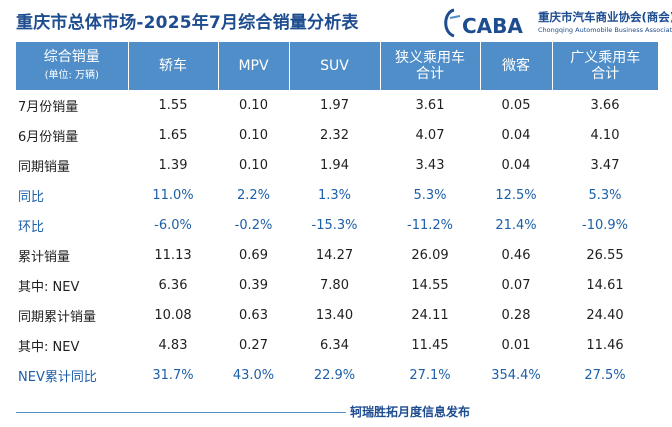 Image resolution: width=672 pixels, height=427 pixels. I want to click on table-cell: -11.2%, so click(430, 225).